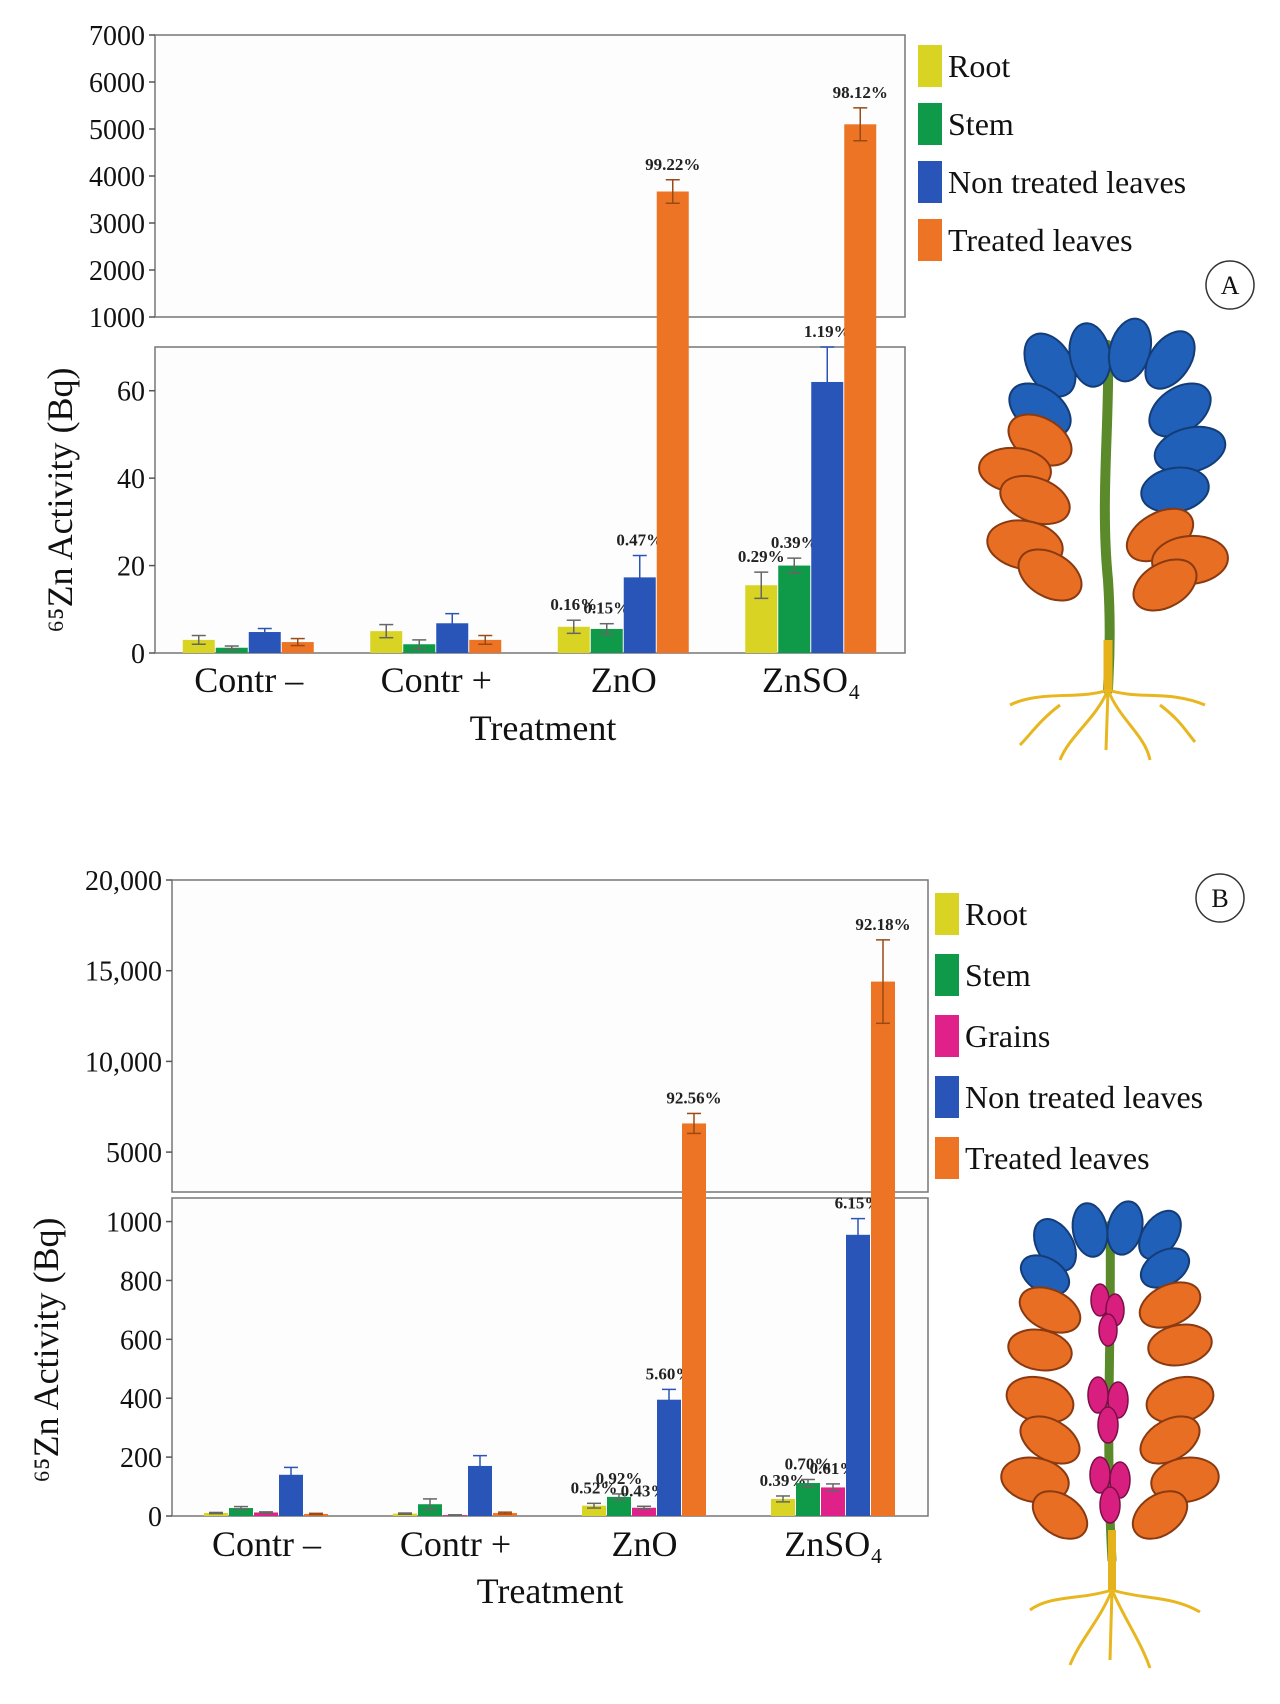  Describe the element at coordinates (693, 1097) in the screenshot. I see `data-label: 92.56%` at that location.